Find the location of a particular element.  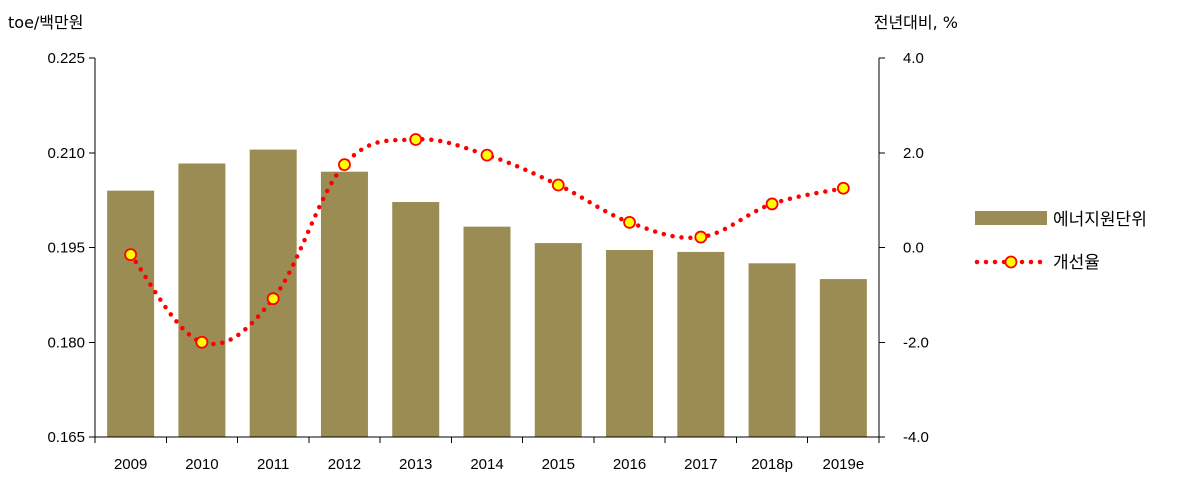

legend-label-energy-intensity: 에너지원단위 is located at coordinates (1100, 220).